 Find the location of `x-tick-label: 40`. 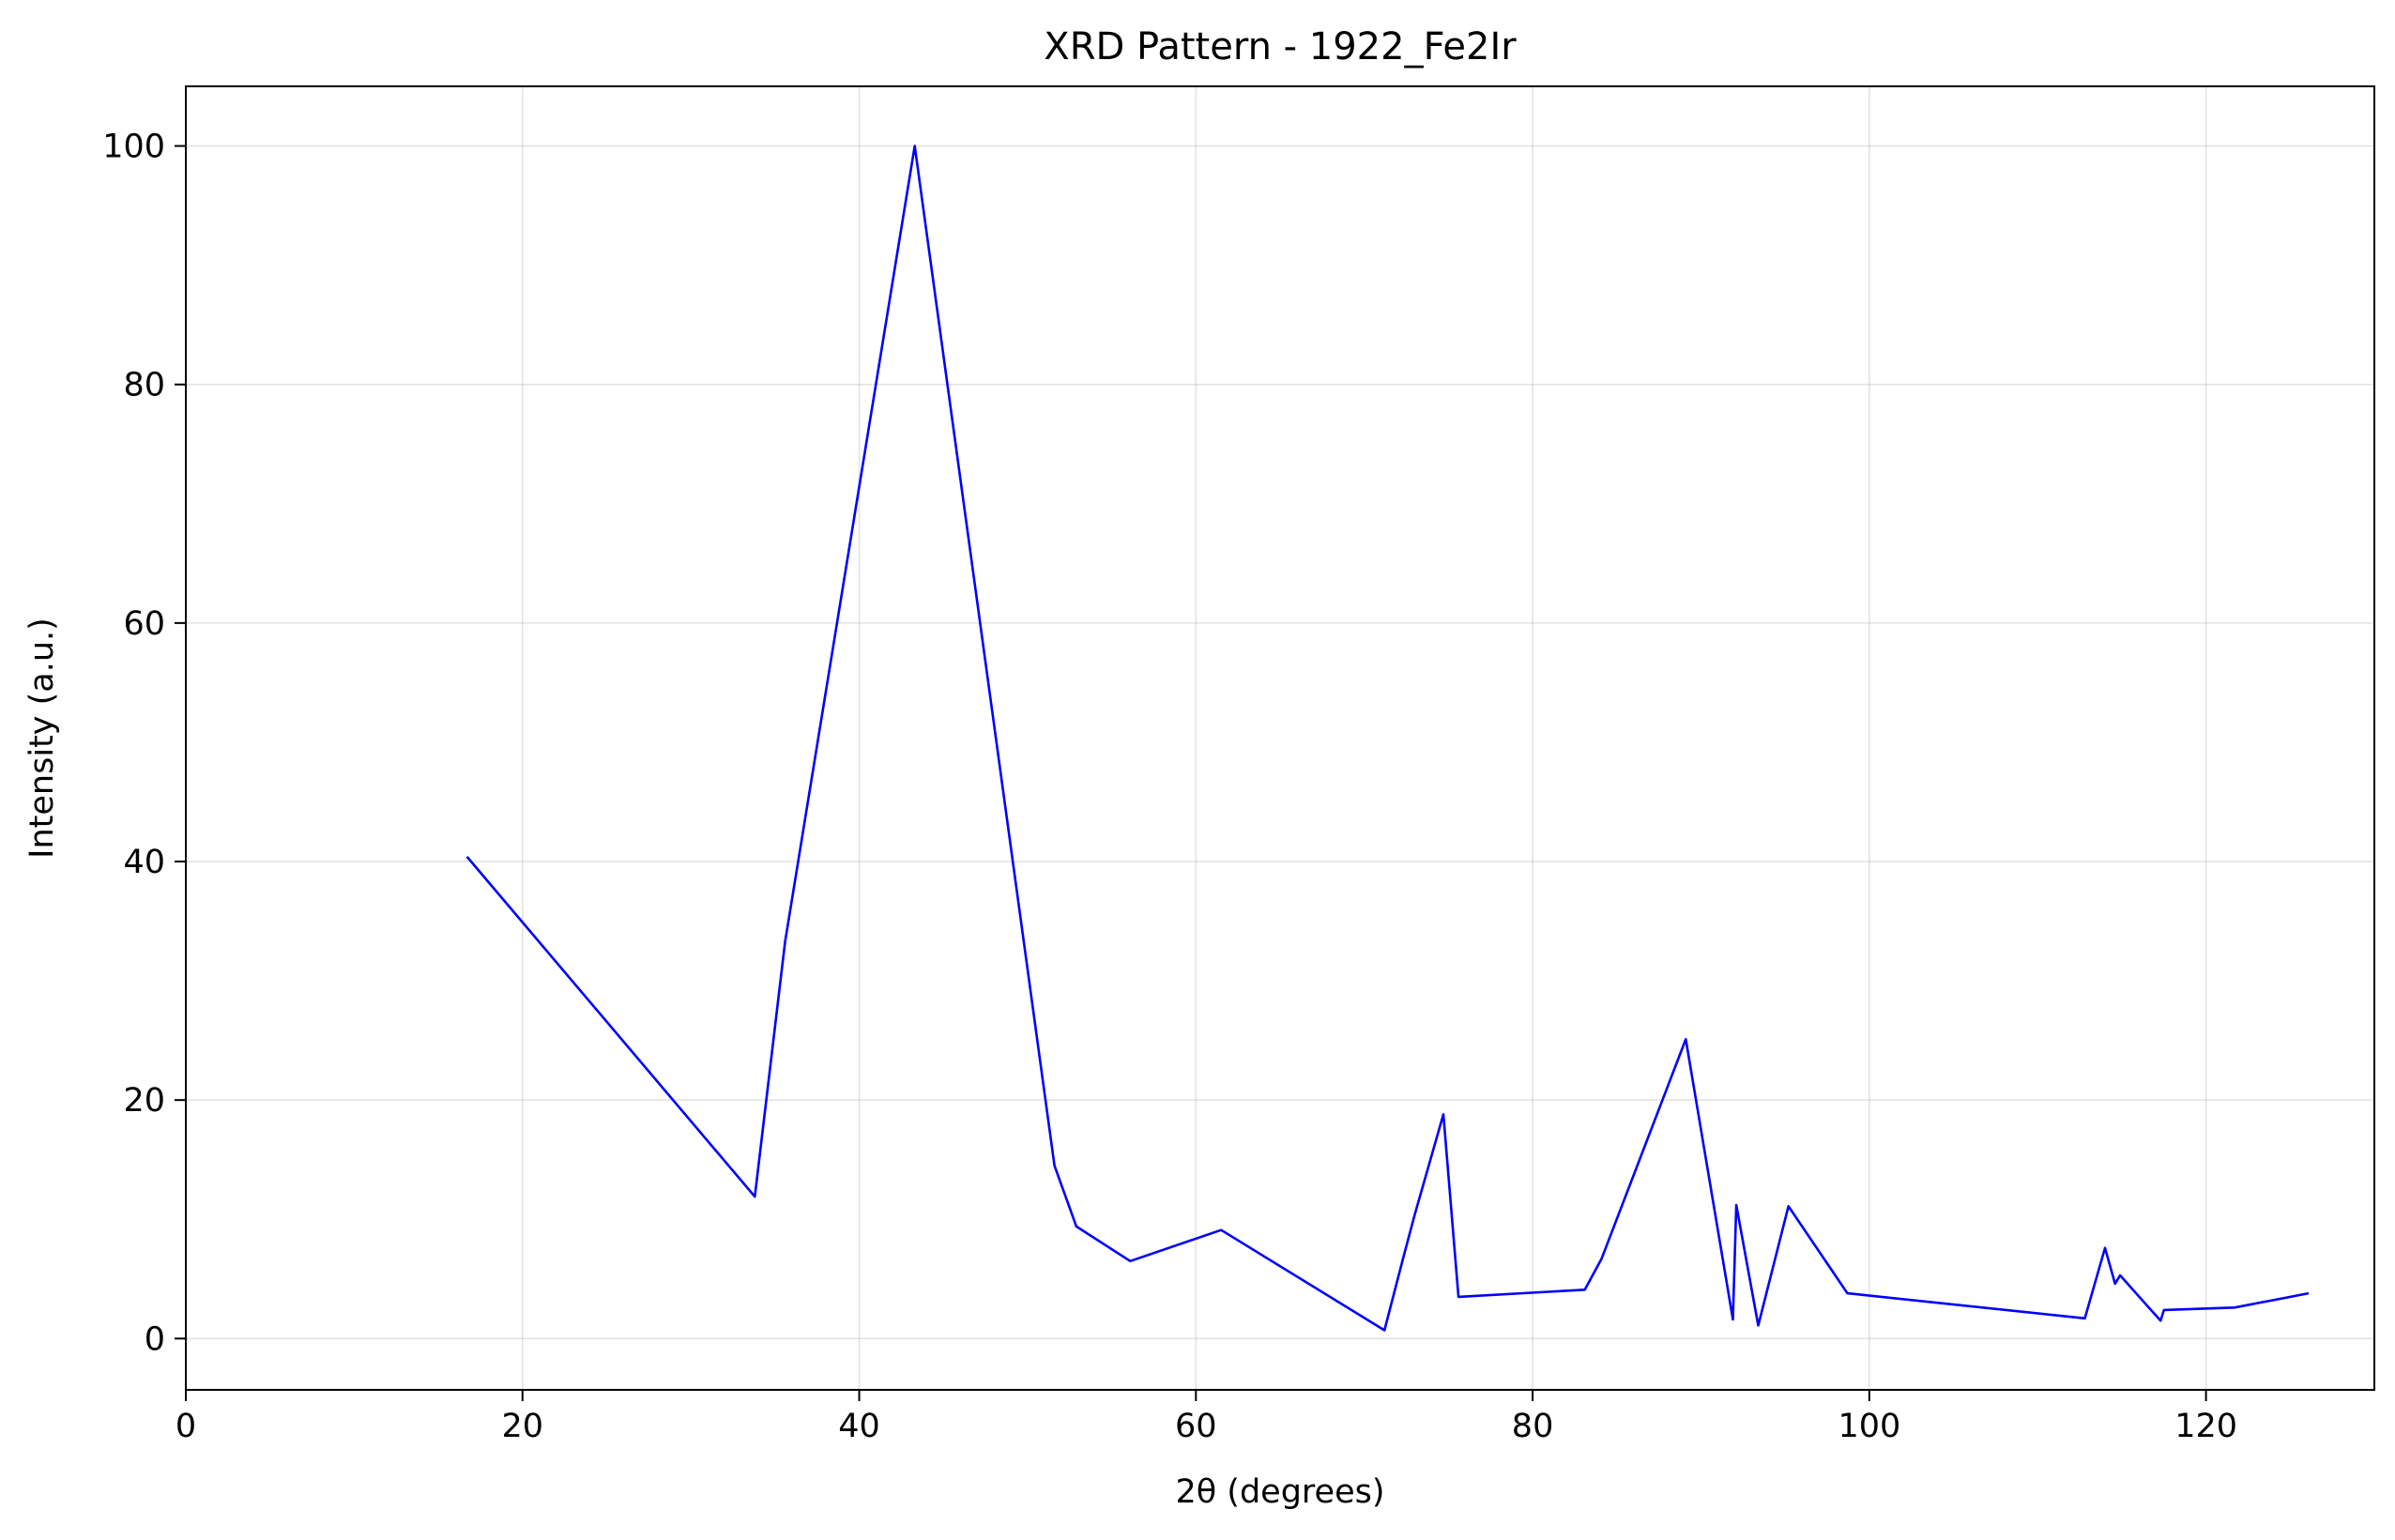

x-tick-label: 40 is located at coordinates (859, 1426).